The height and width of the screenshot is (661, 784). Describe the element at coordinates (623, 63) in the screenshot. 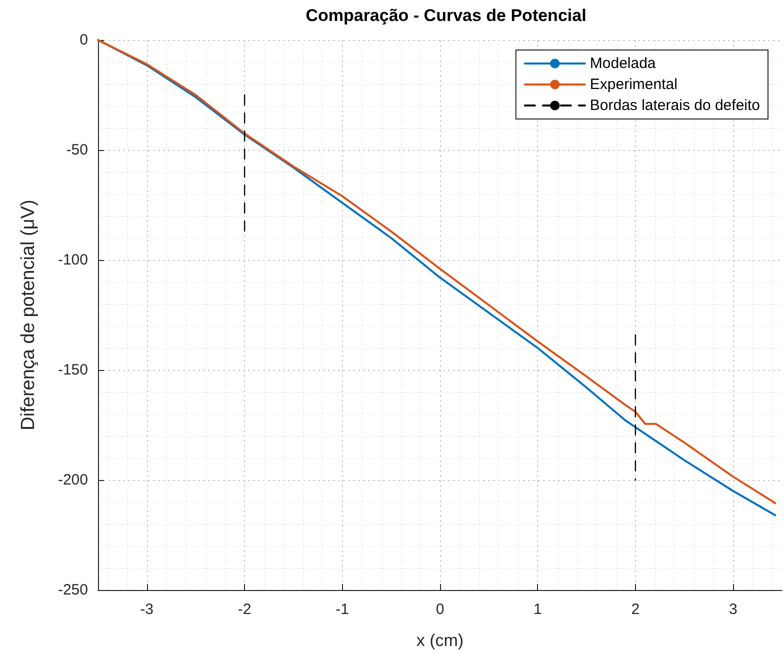

I see `legend-label: Modelada` at that location.